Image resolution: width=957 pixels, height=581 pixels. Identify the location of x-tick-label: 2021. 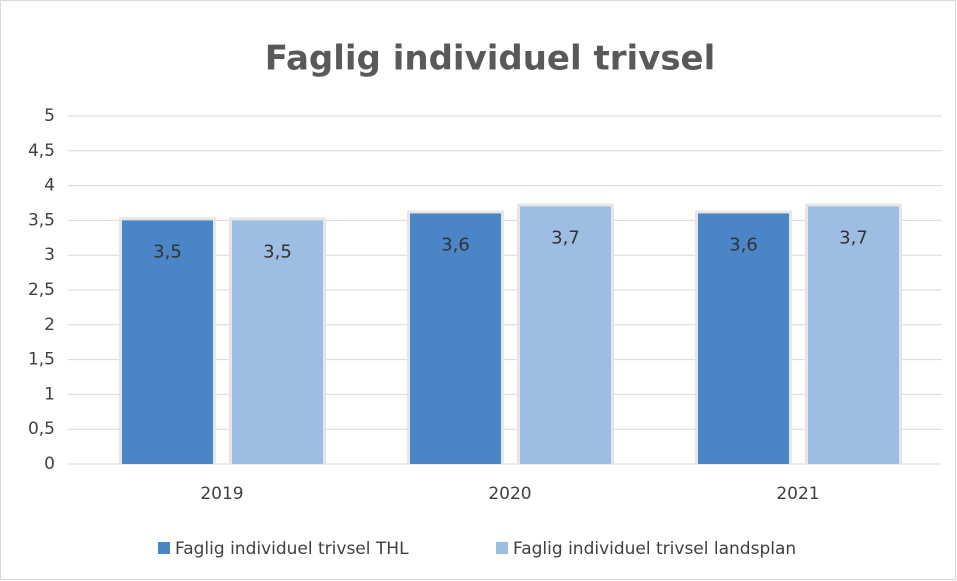
(797, 494).